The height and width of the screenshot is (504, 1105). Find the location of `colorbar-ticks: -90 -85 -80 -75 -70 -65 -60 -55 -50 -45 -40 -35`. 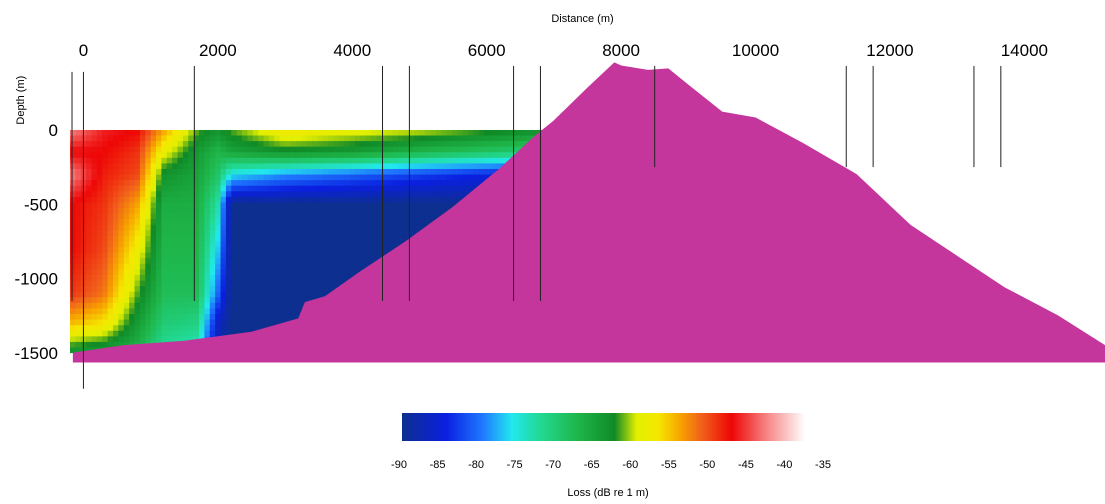

colorbar-ticks: -90 -85 -80 -75 -70 -65 -60 -55 -50 -45 -40 -35 is located at coordinates (611, 465).